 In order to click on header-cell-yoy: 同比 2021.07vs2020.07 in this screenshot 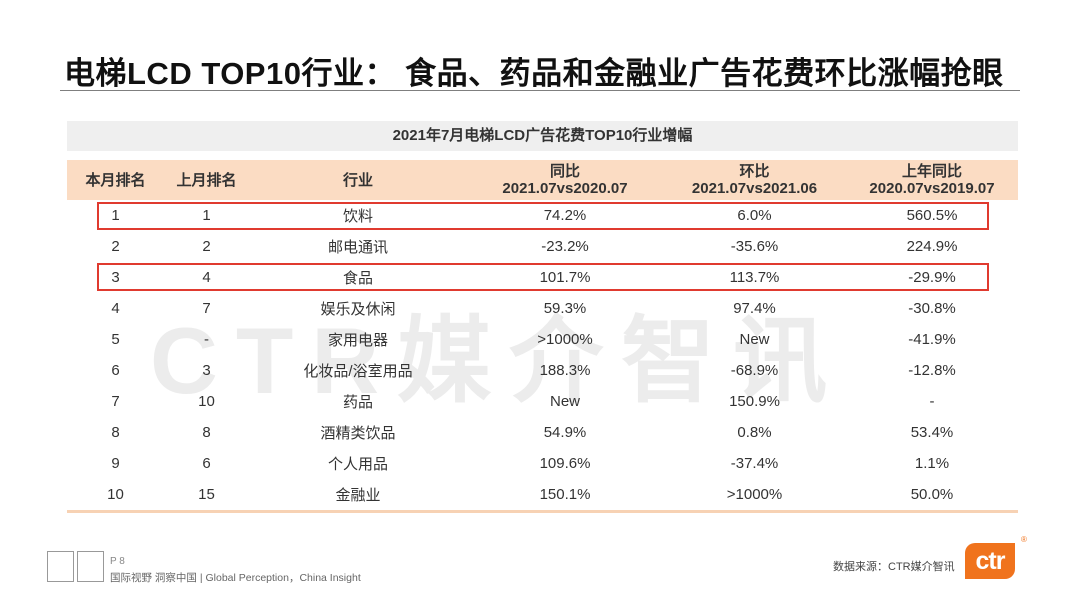, I will do `click(565, 180)`.